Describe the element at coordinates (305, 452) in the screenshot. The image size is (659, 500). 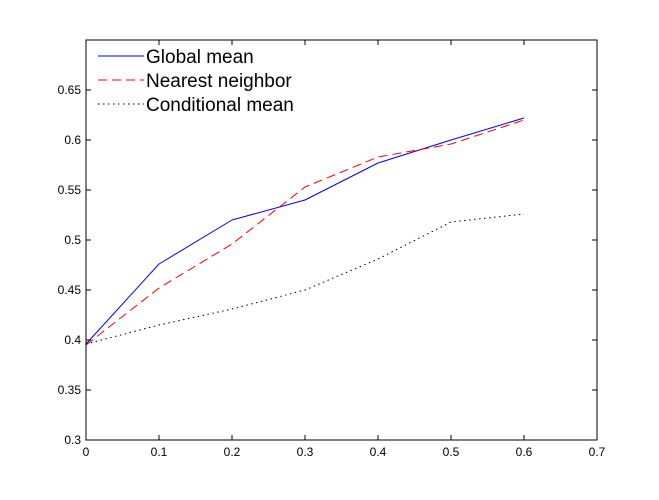
I see `x-tick-label: 0.3` at that location.